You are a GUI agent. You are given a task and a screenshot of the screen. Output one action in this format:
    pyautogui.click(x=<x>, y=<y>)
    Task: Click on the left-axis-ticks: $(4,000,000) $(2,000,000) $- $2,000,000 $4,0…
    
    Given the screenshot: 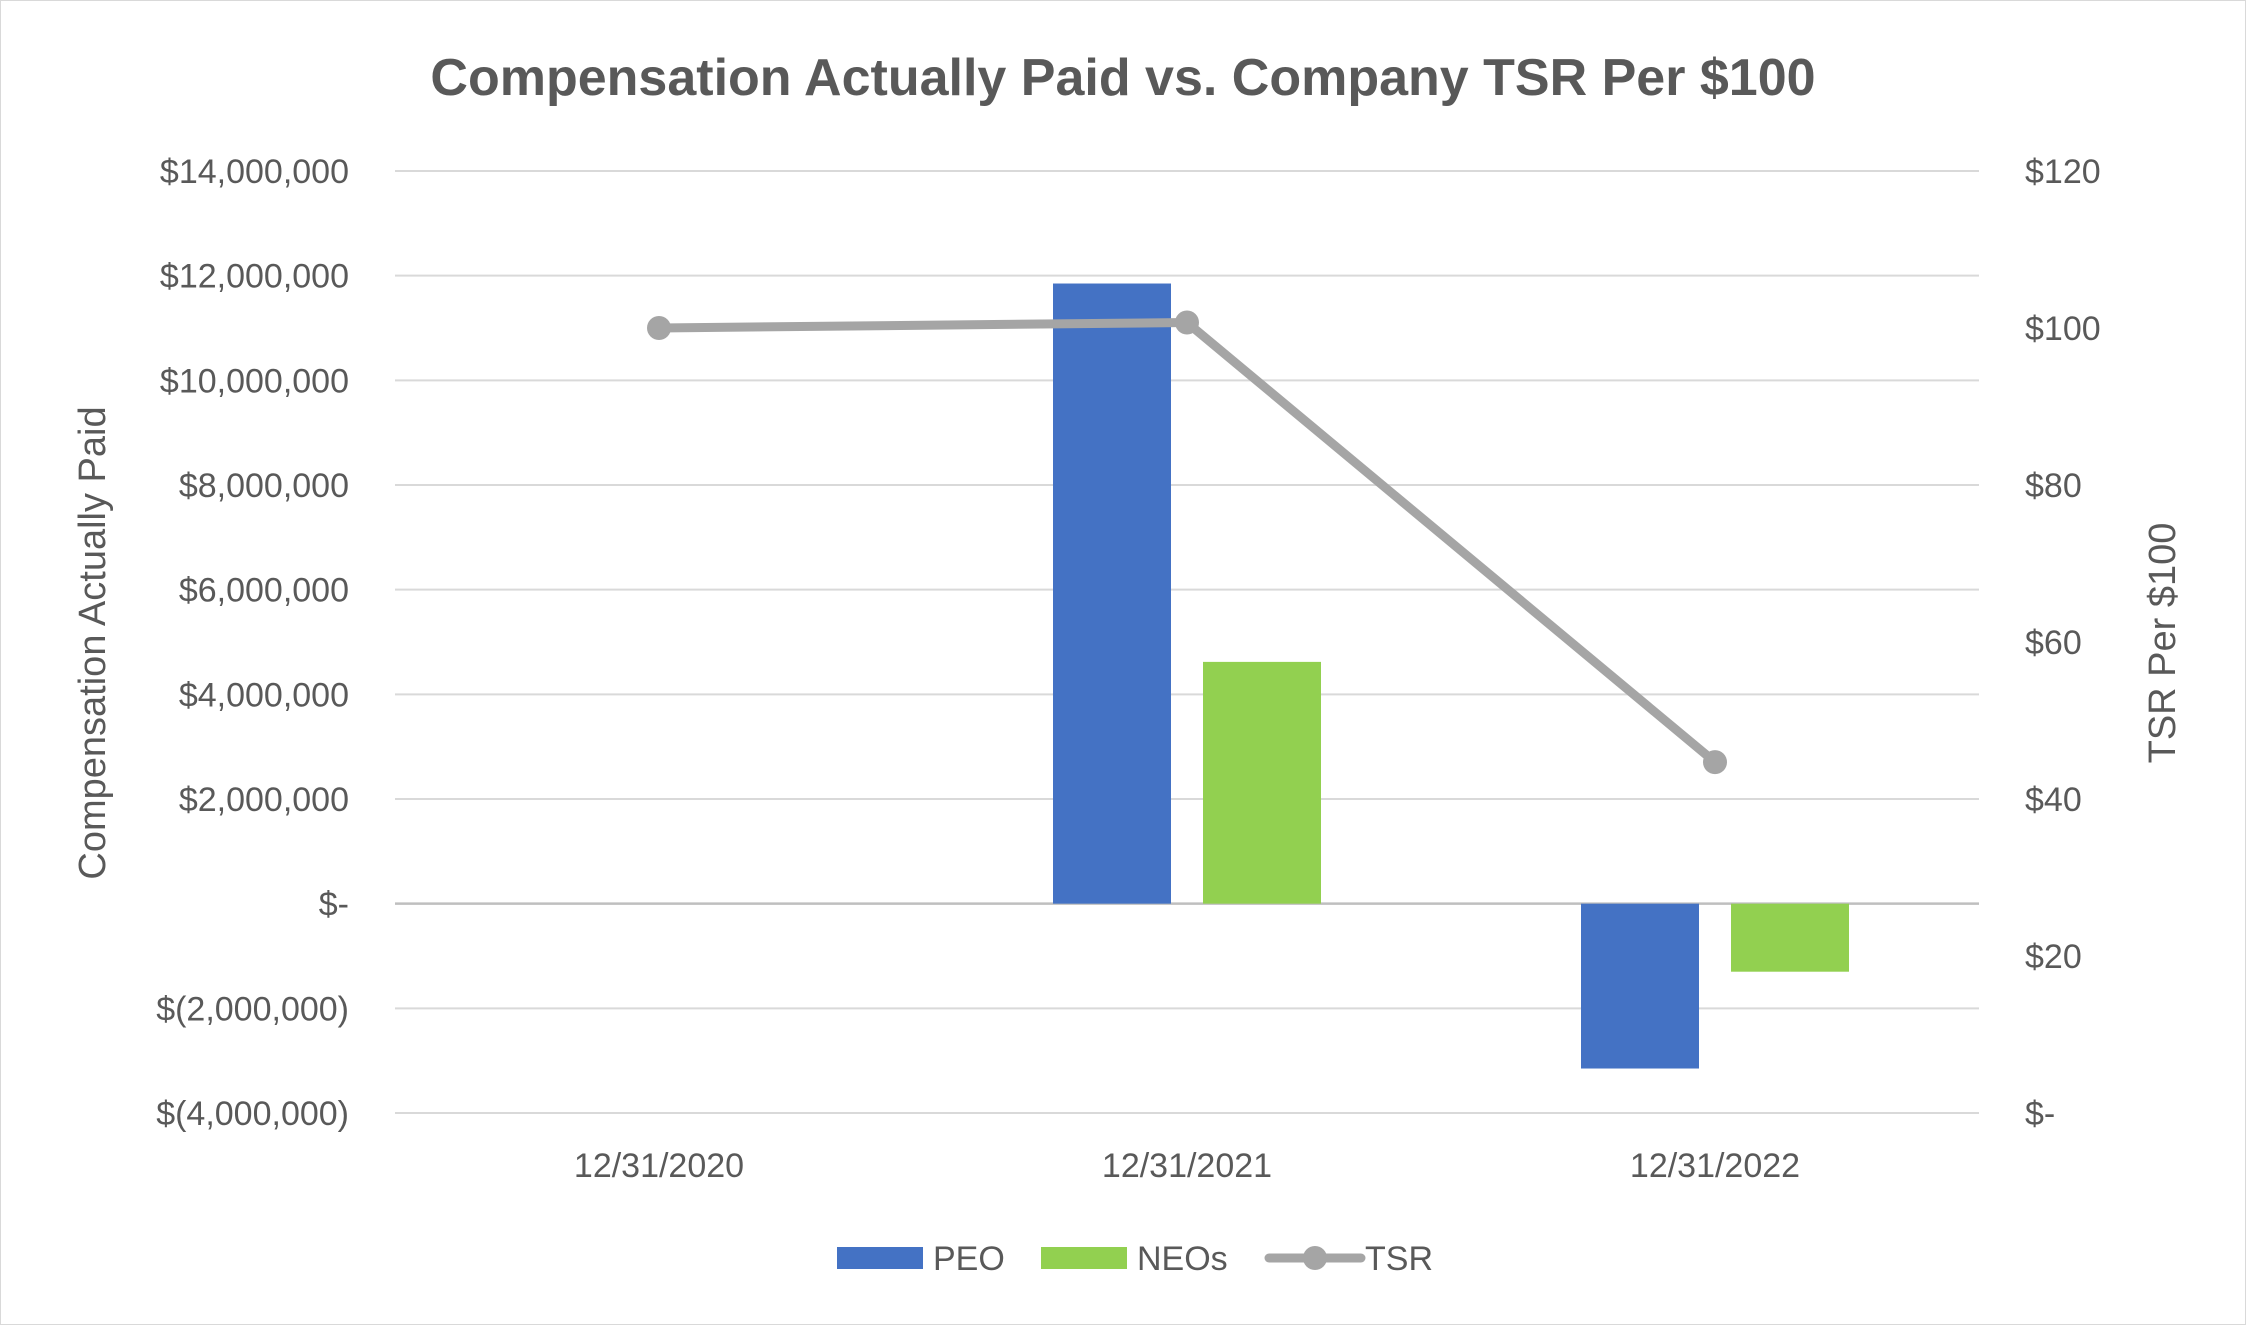 What is the action you would take?
    pyautogui.click(x=252, y=643)
    